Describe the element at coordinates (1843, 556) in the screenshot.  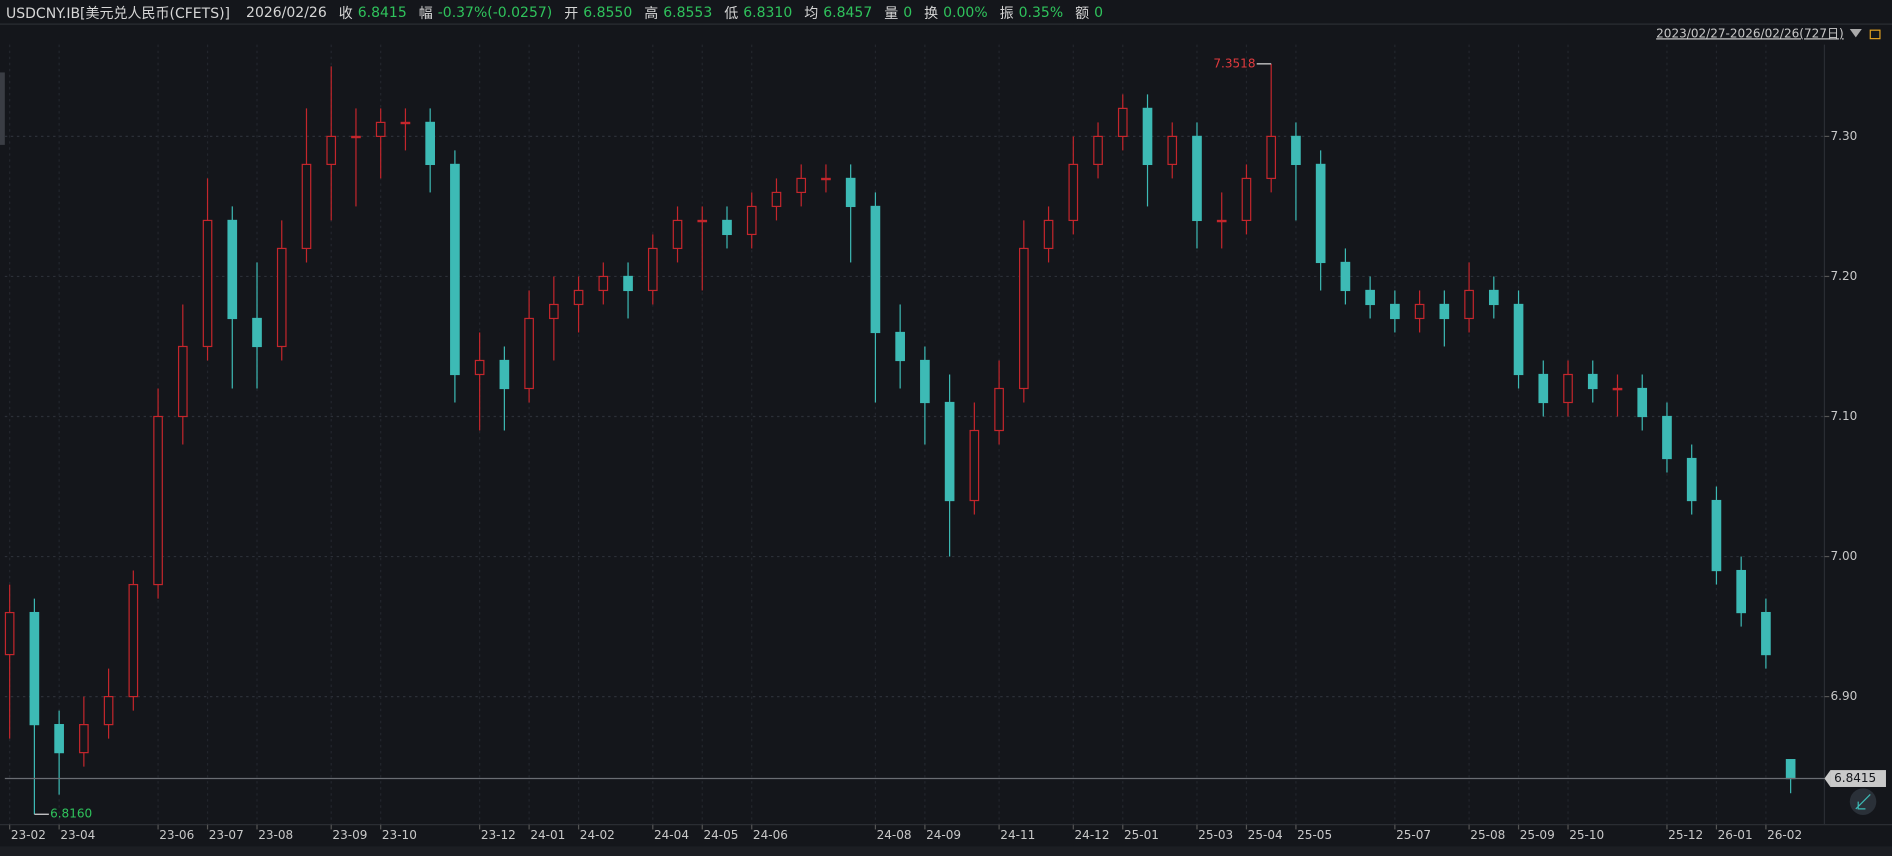
I see `y-tick-label: 7.00` at that location.